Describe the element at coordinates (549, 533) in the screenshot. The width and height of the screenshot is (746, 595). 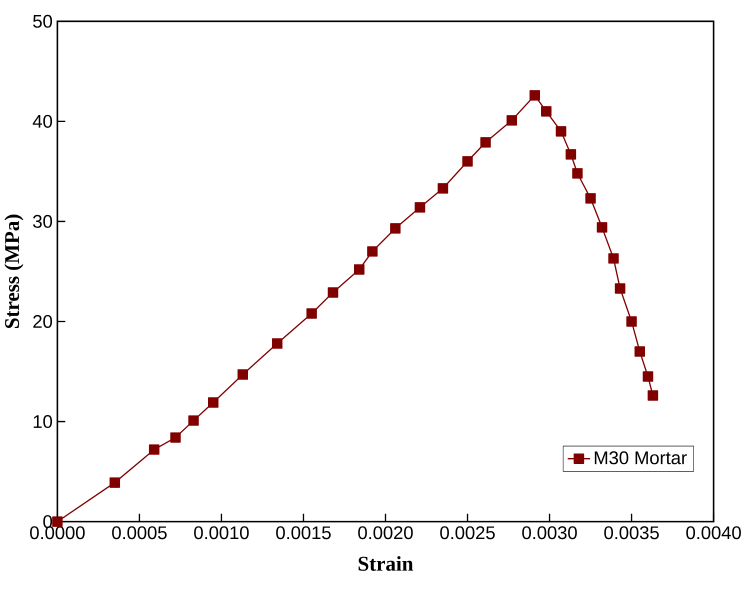
I see `x-tick-label: 0.0030` at that location.